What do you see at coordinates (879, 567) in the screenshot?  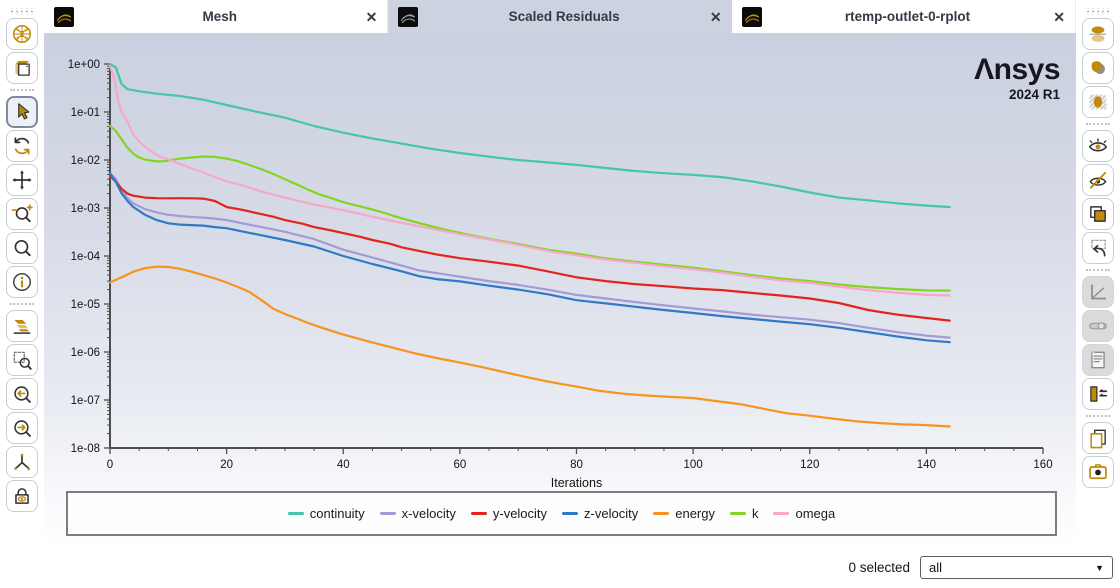 I see `selected-count-label: 0 selected` at bounding box center [879, 567].